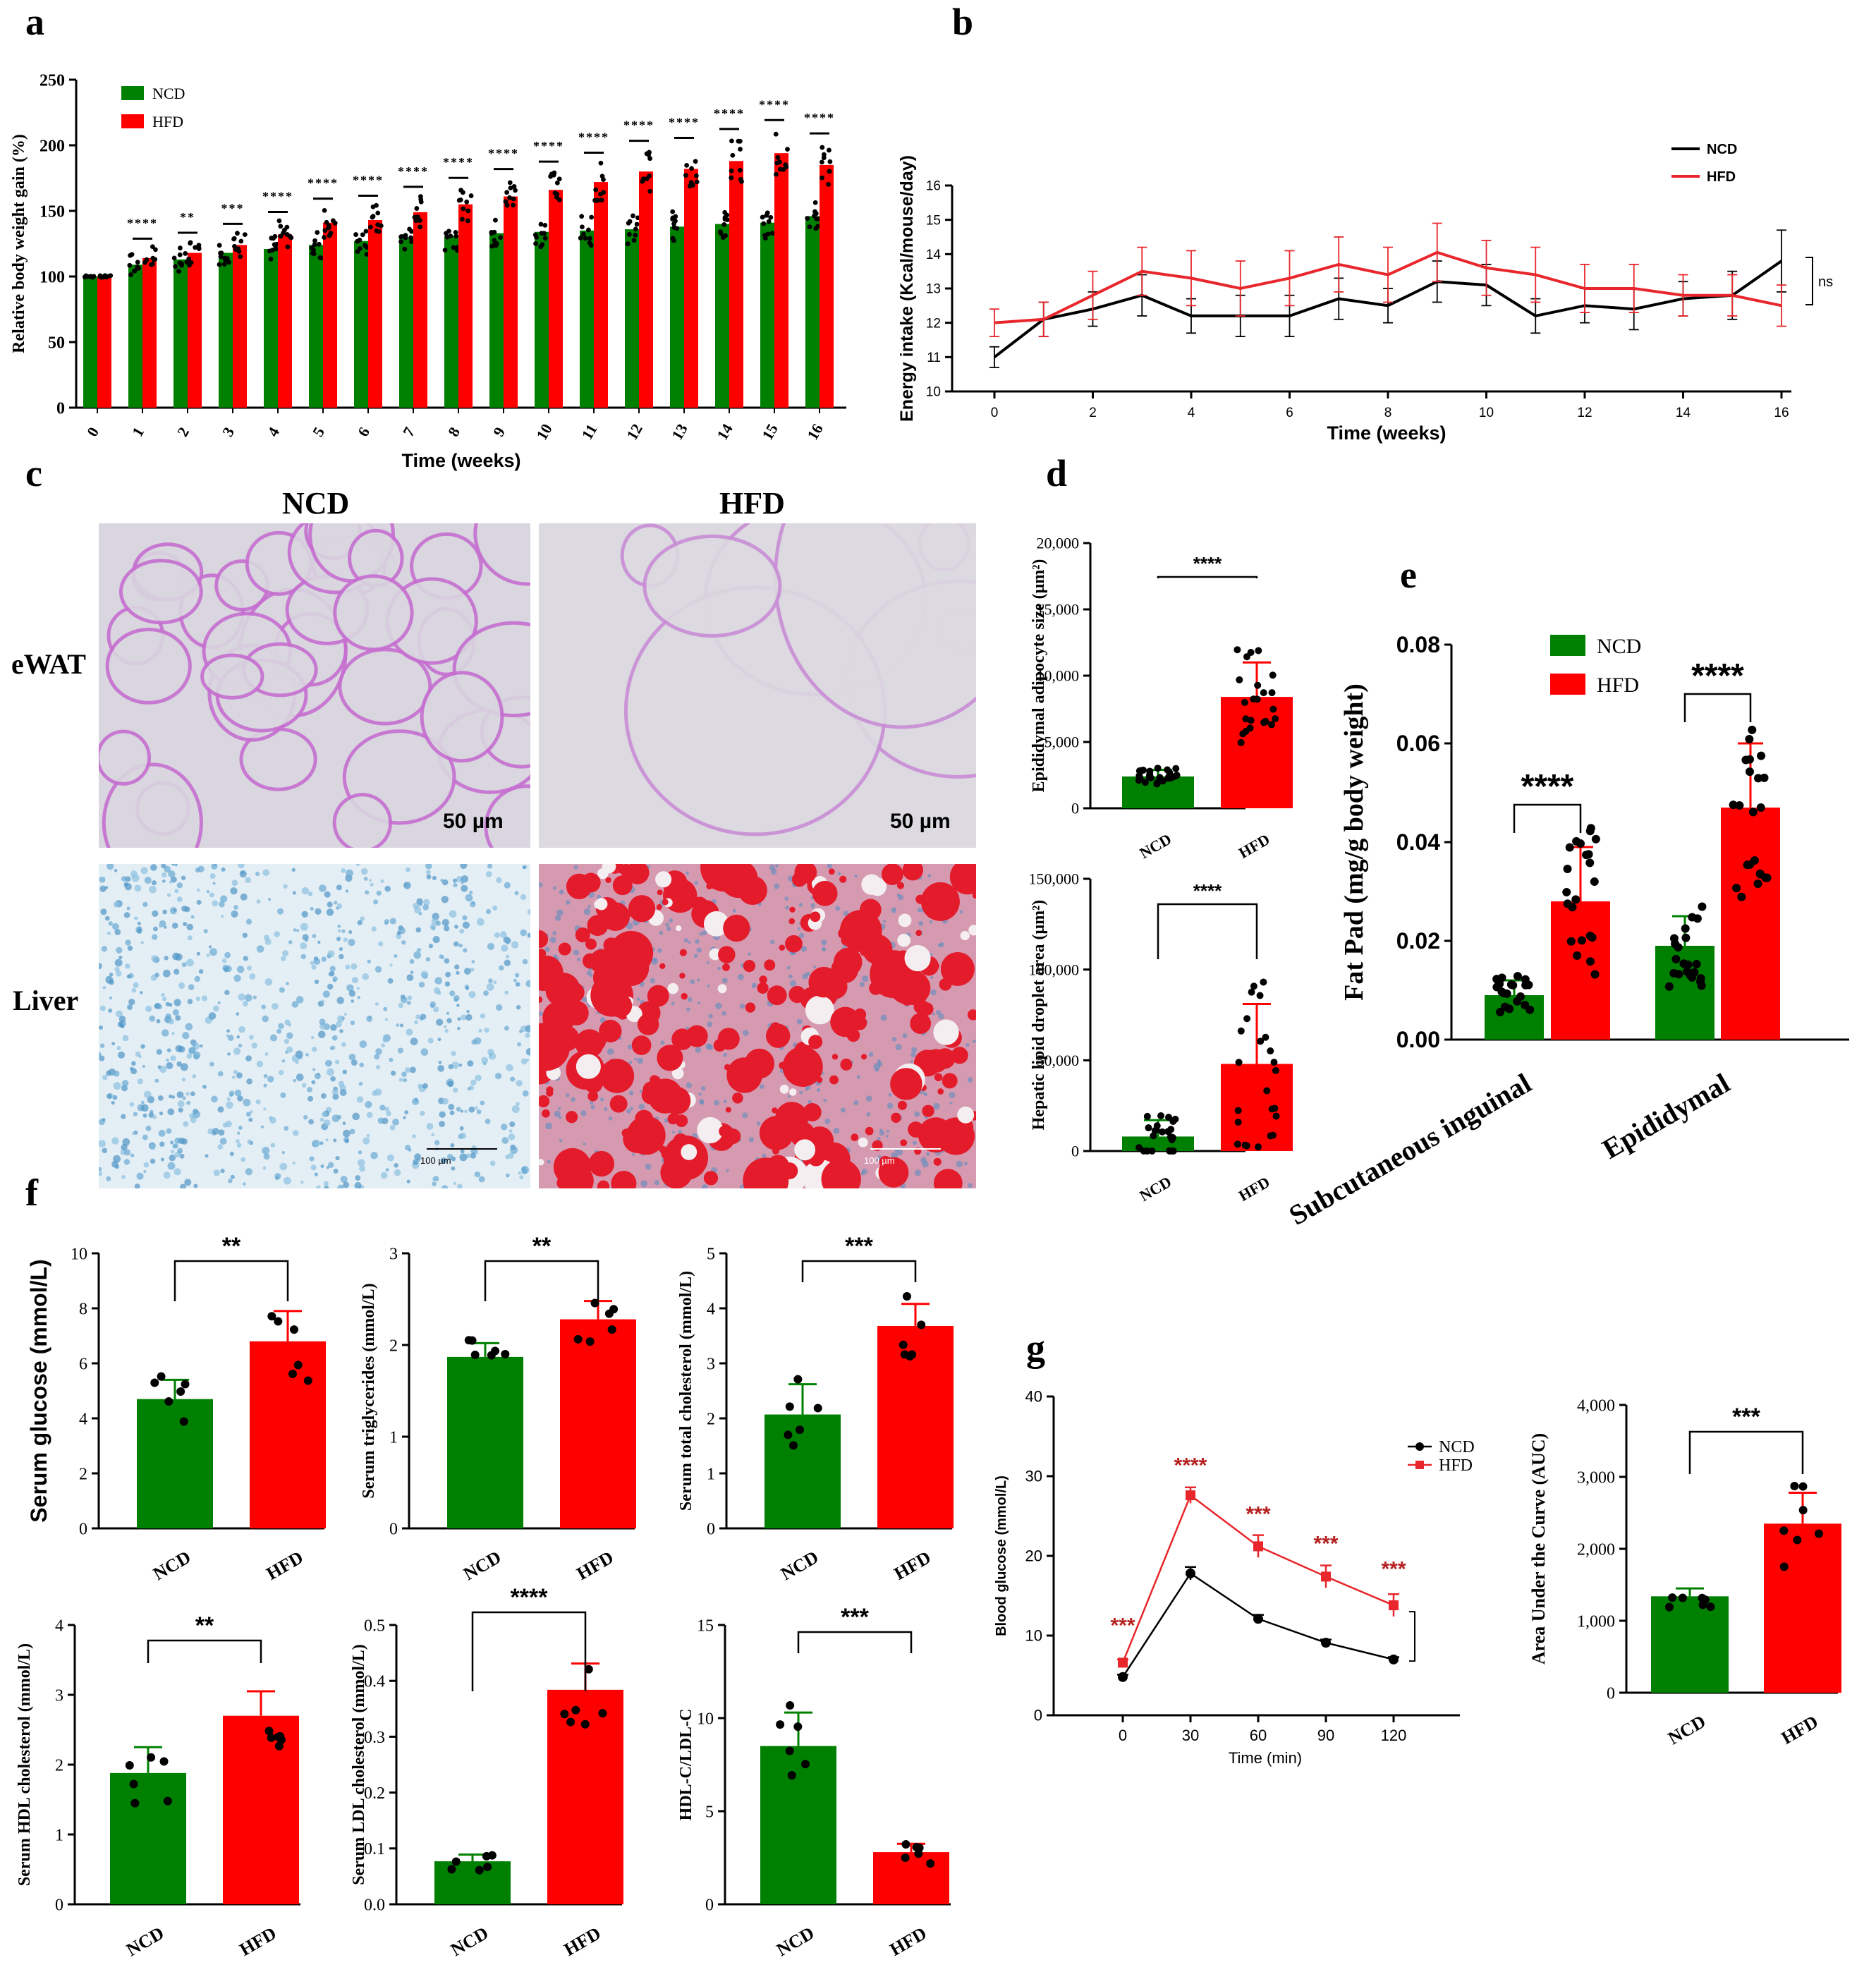  What do you see at coordinates (920, 821) in the screenshot?
I see `scale-bar-ewat-hfd: 50 µm` at bounding box center [920, 821].